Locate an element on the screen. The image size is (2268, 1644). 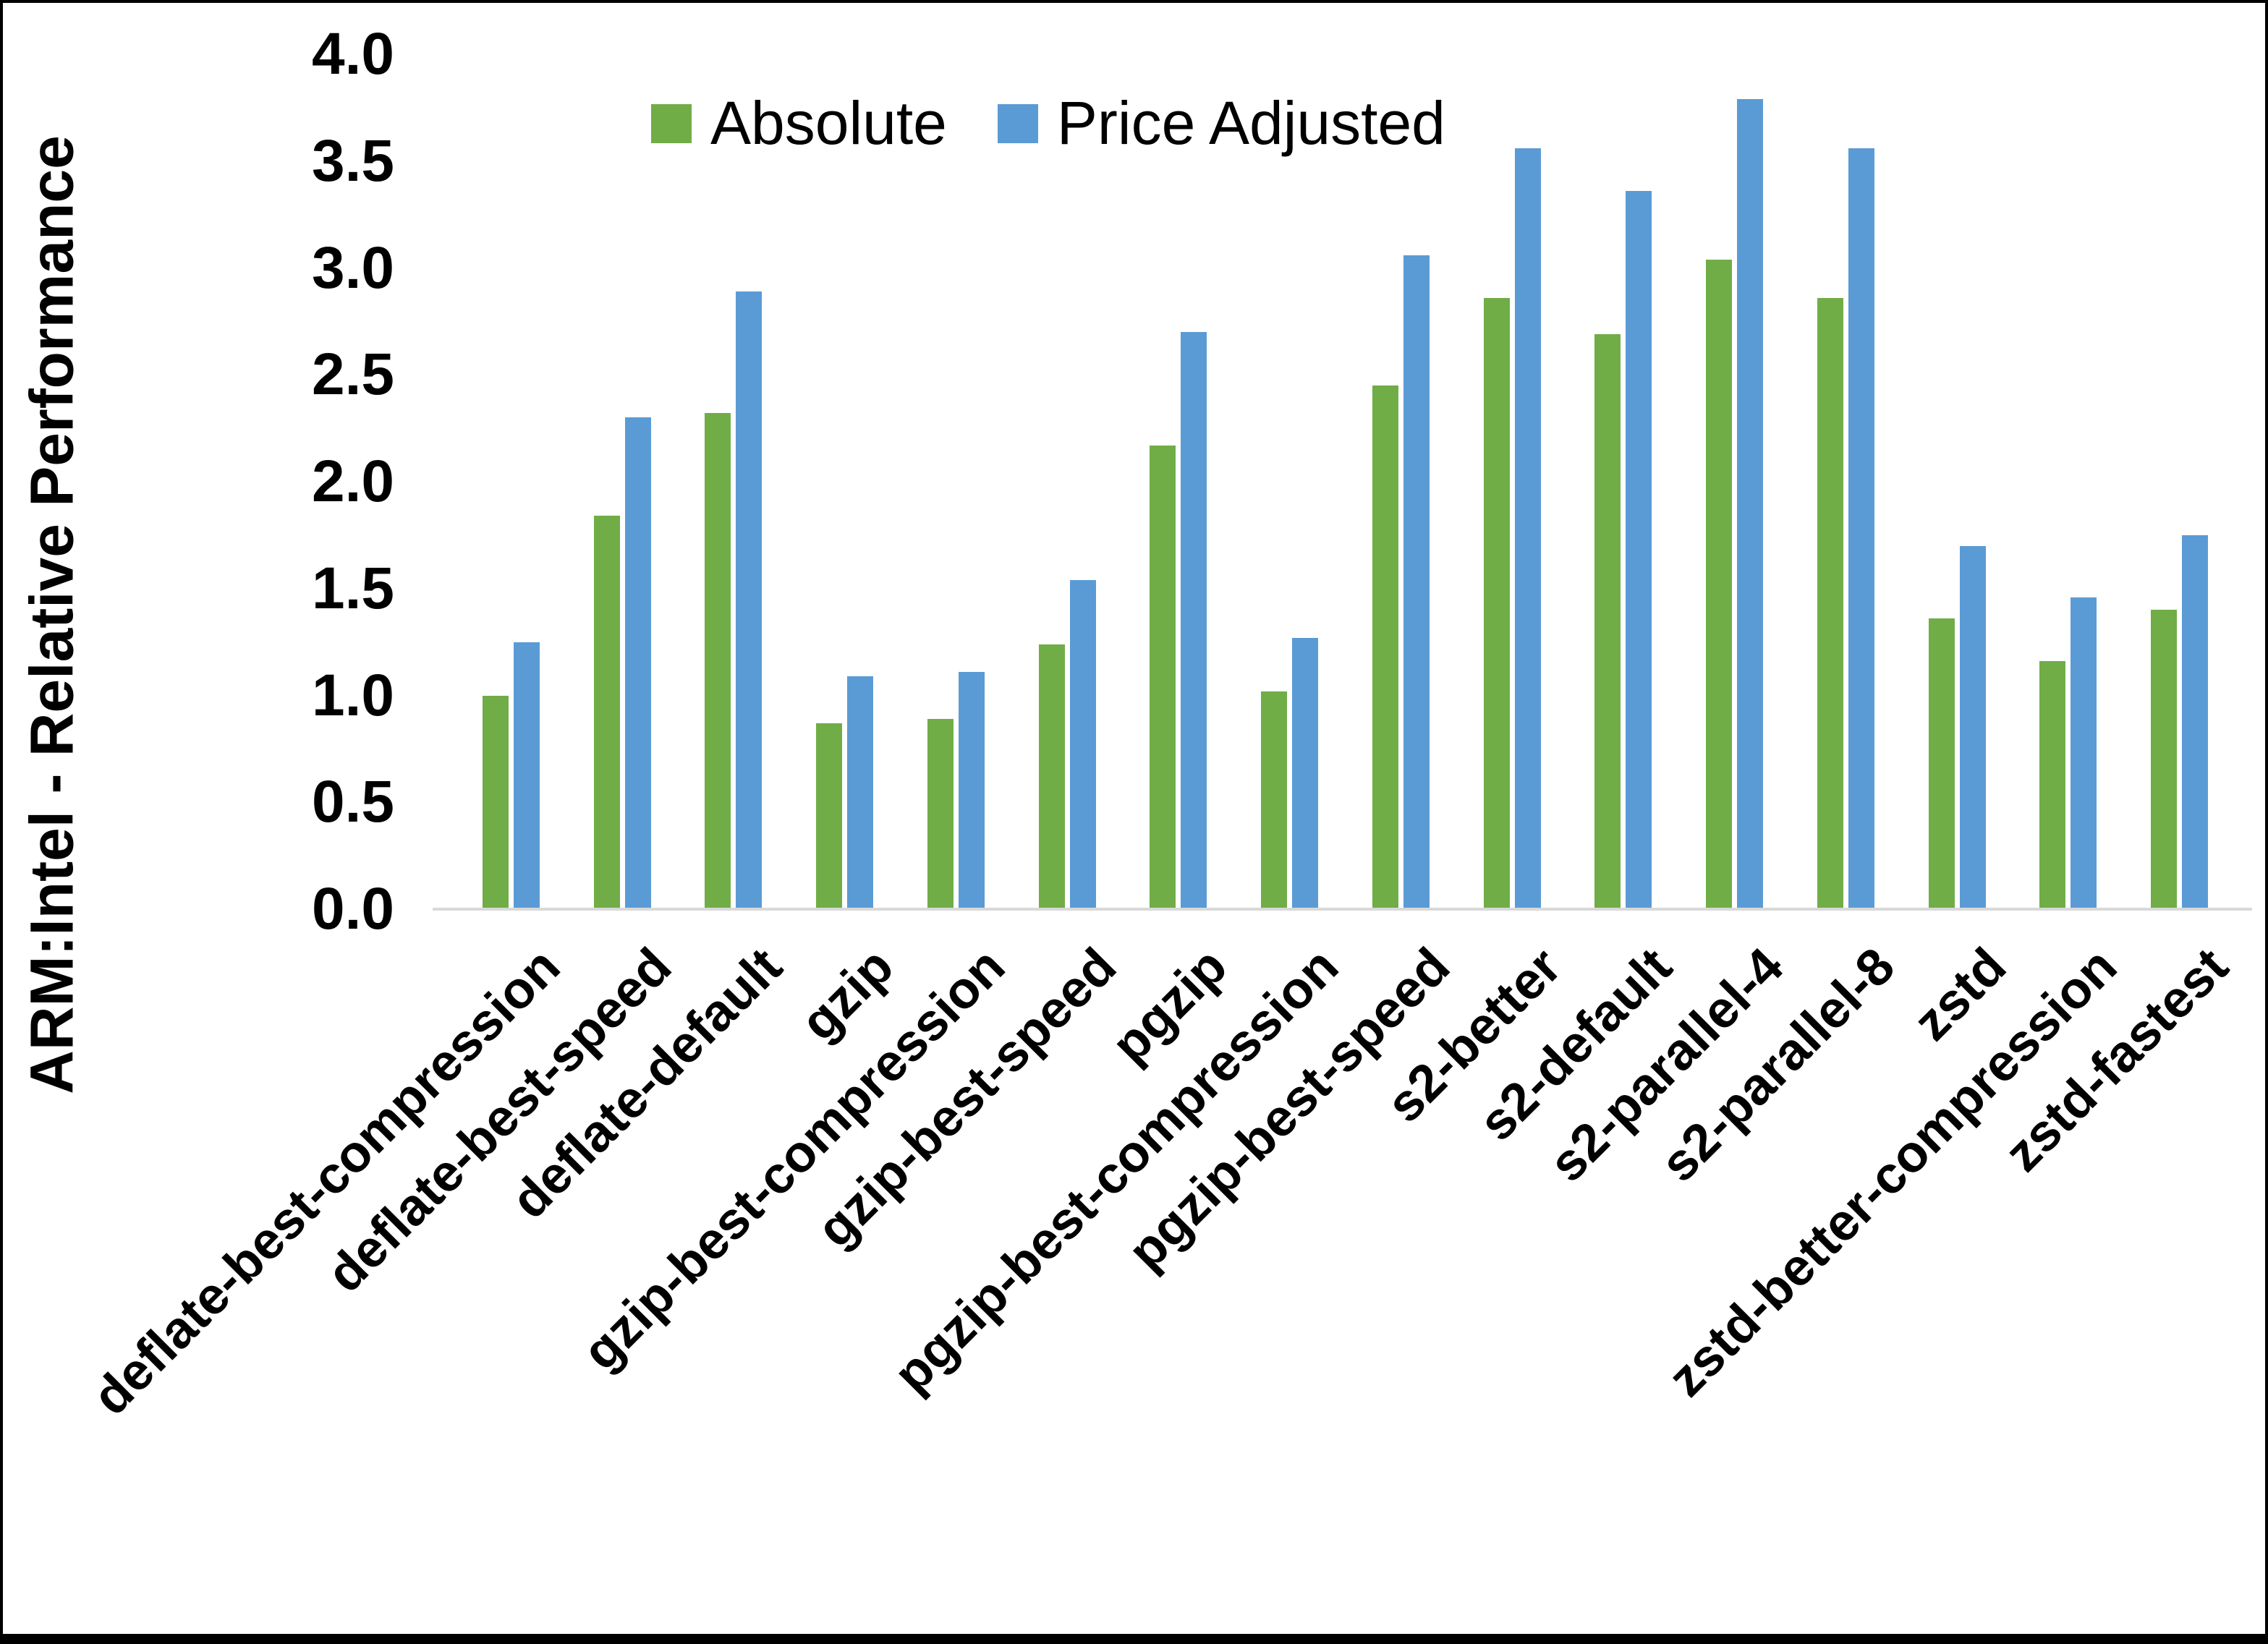
y-tick-label-0.0: 0.0 is located at coordinates (353, 909).